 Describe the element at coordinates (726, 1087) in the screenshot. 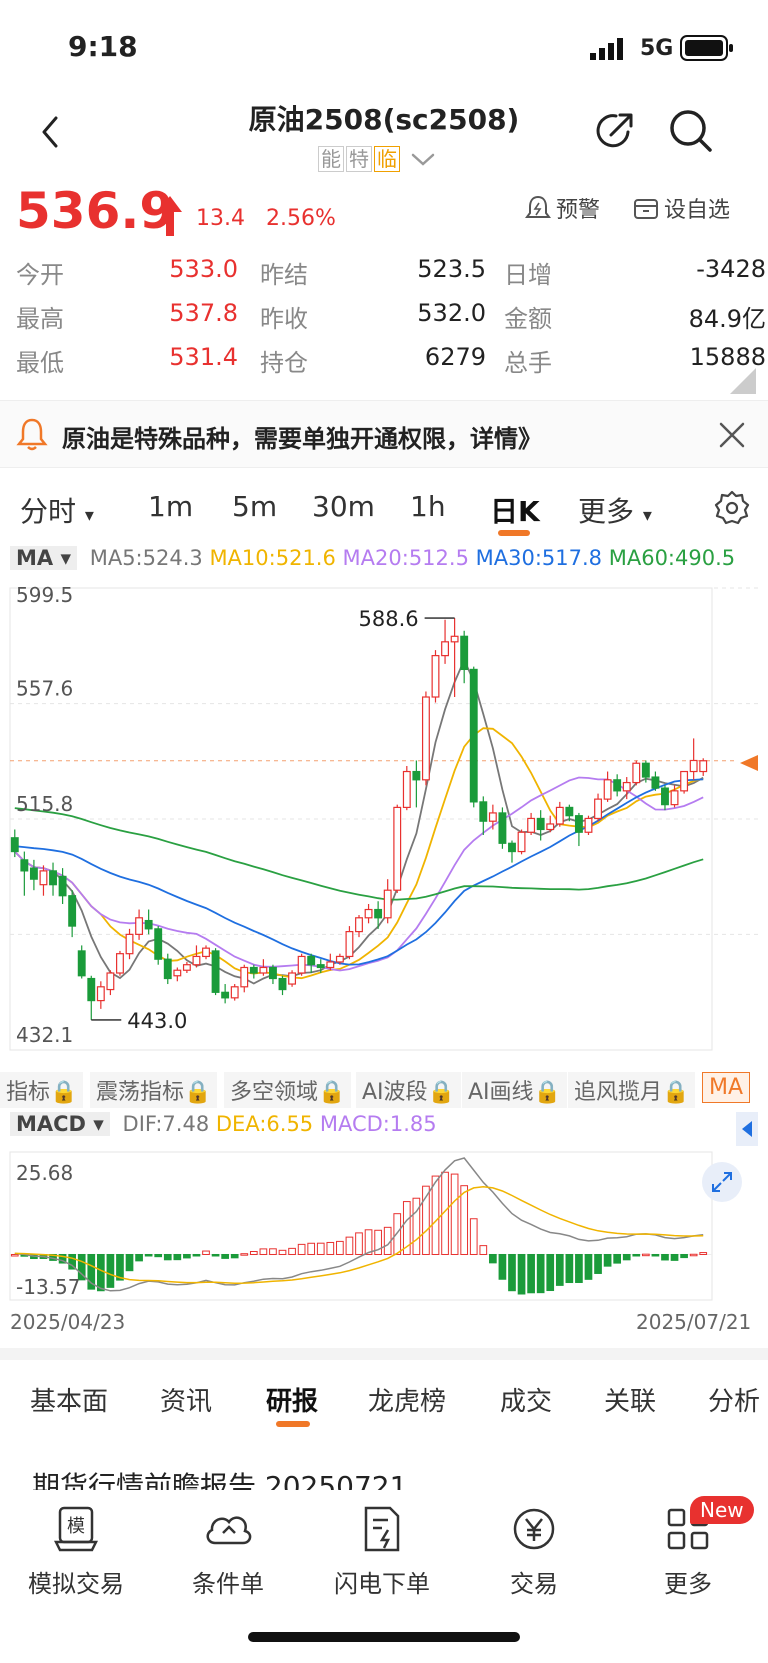

I see `tool-ma-active: MA` at that location.